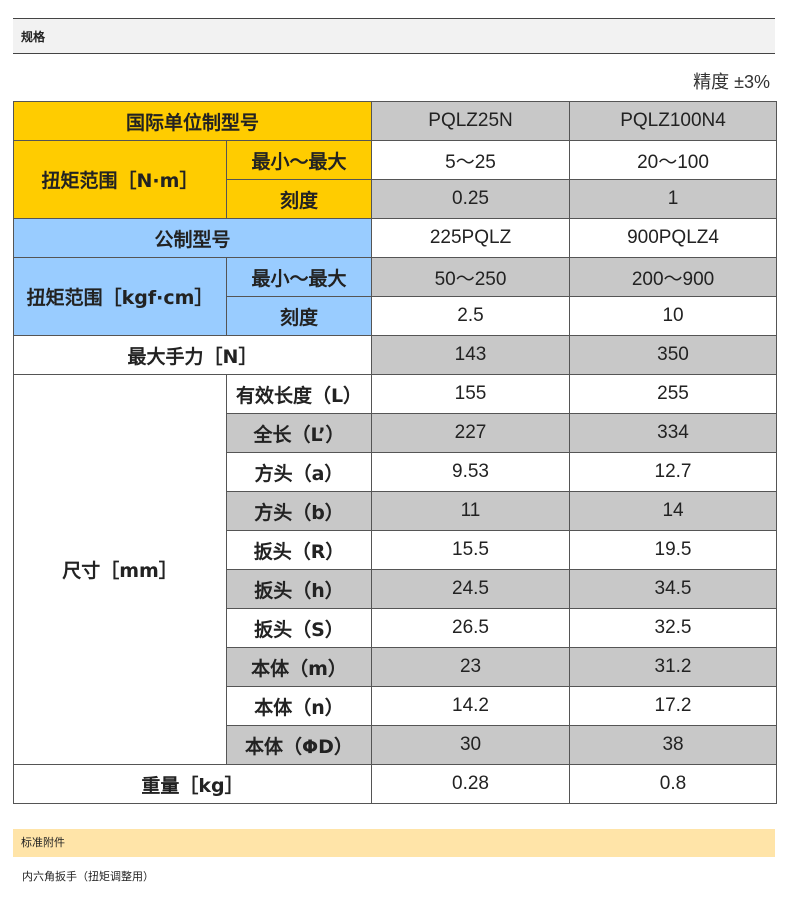  What do you see at coordinates (673, 160) in the screenshot?
I see `si-minmax-2: 20～100` at bounding box center [673, 160].